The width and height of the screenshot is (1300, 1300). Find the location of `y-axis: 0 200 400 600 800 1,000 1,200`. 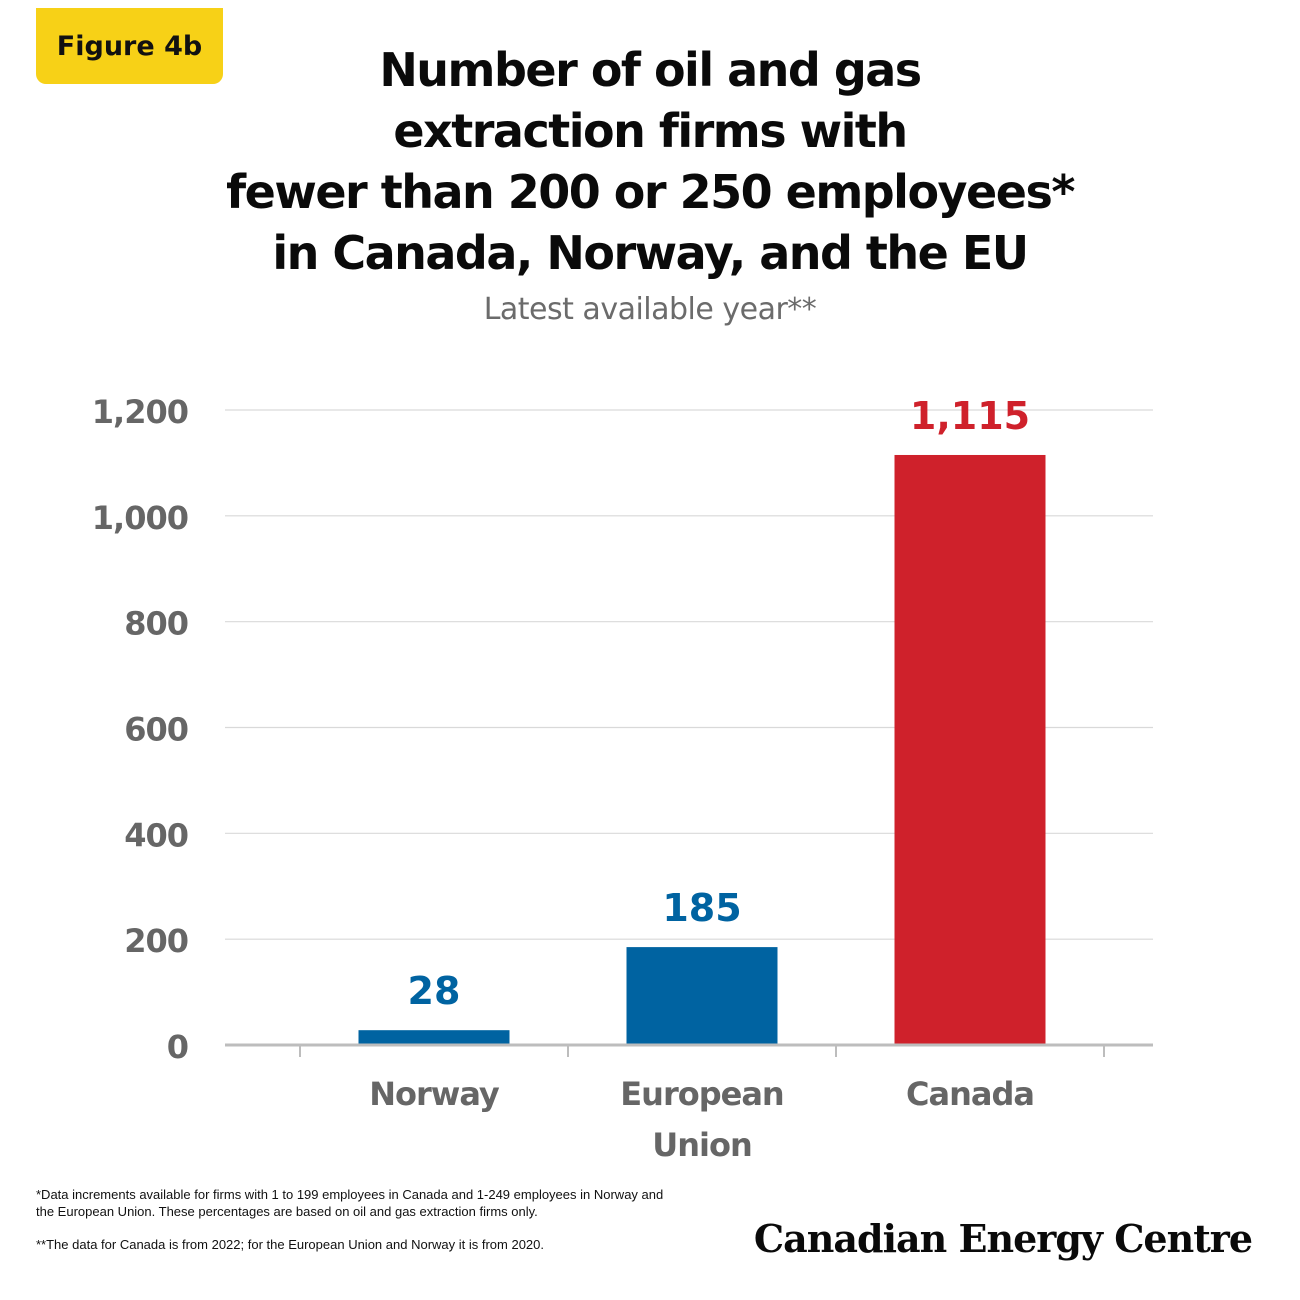

y-axis: 0 200 400 600 800 1,000 1,200 is located at coordinates (140, 729).